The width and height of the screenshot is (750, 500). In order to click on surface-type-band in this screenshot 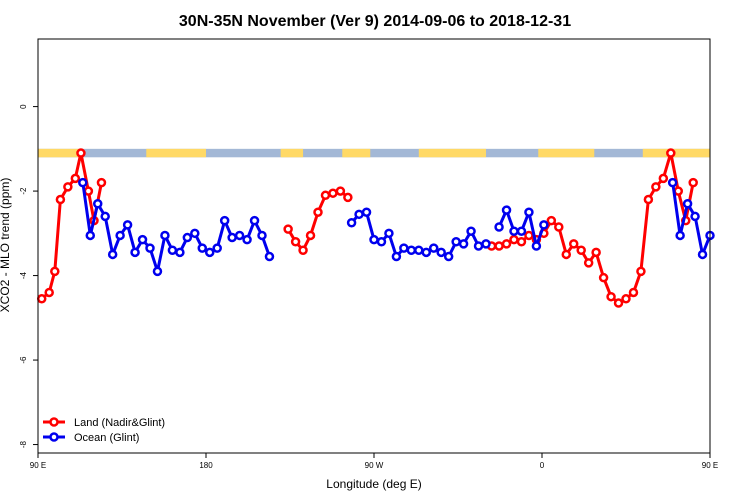, I will do `click(374, 153)`.